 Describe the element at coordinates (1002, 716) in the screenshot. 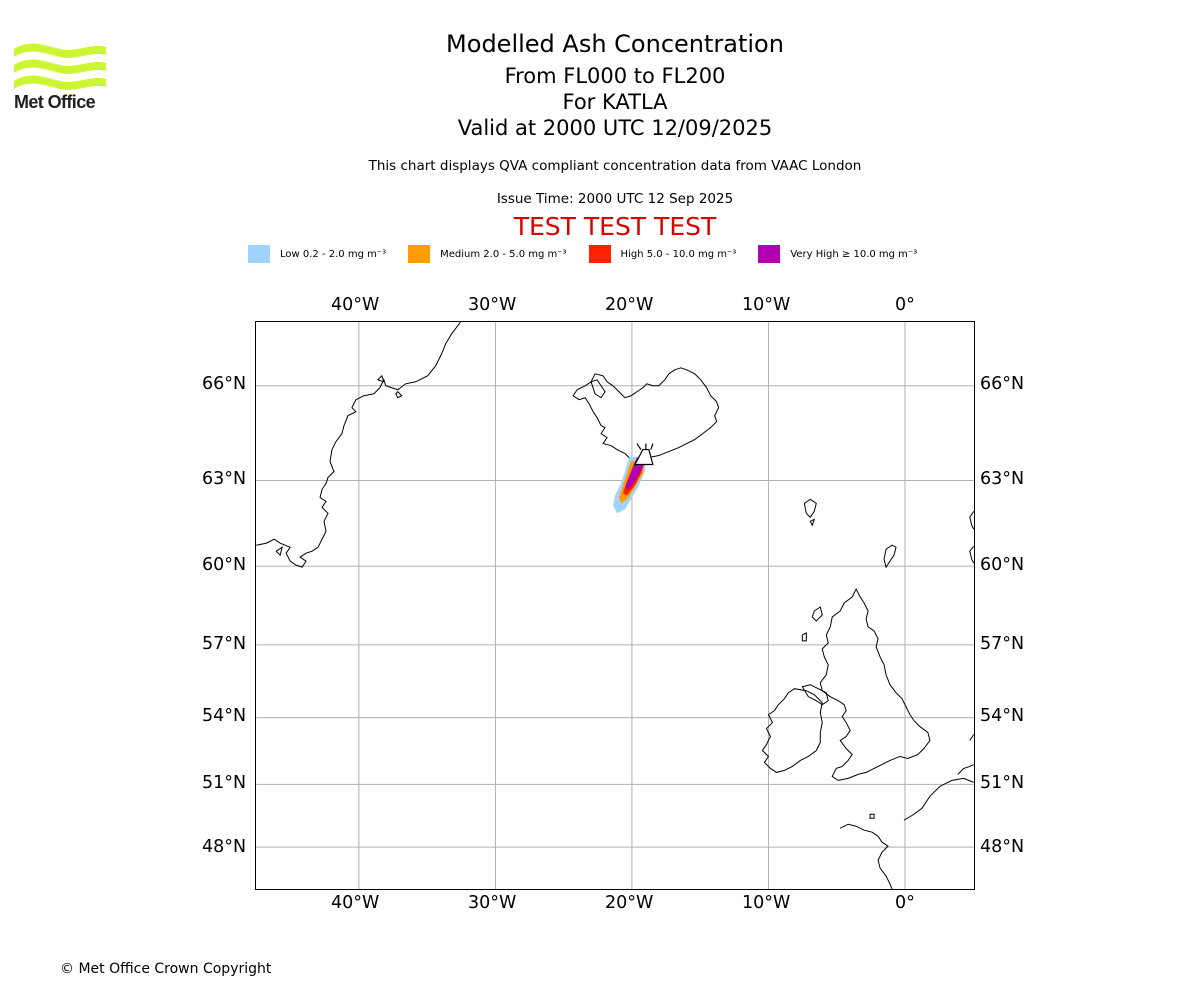

I see `lat-label-right-54n: 54°N` at that location.